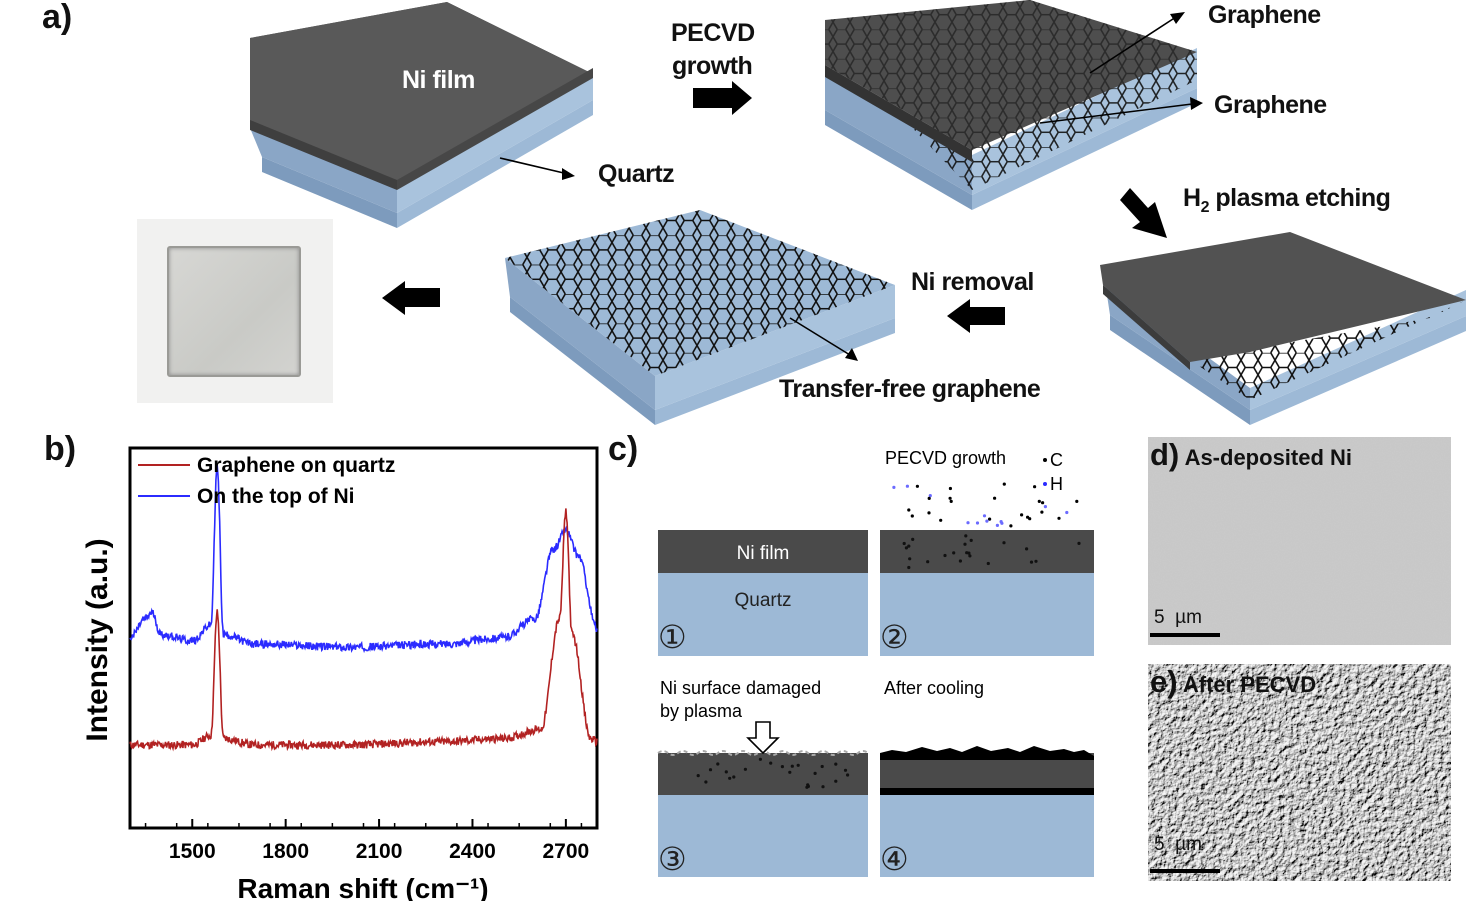 This screenshot has height=901, width=1466. I want to click on legend-h-label: H, so click(1056, 484).